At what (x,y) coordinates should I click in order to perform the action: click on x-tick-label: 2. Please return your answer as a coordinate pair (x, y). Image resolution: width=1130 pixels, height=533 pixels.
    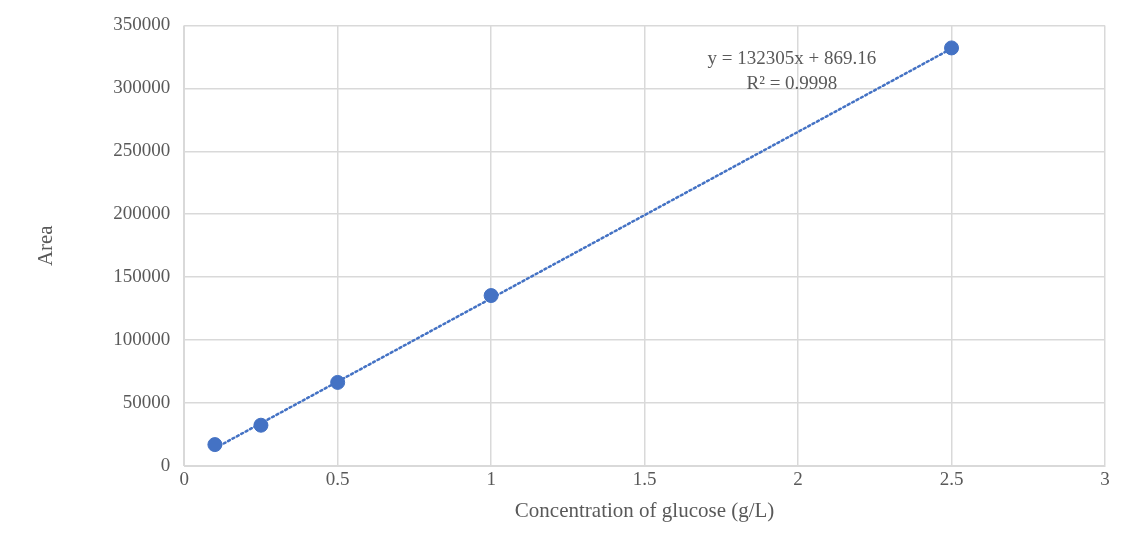
    Looking at the image, I should click on (798, 479).